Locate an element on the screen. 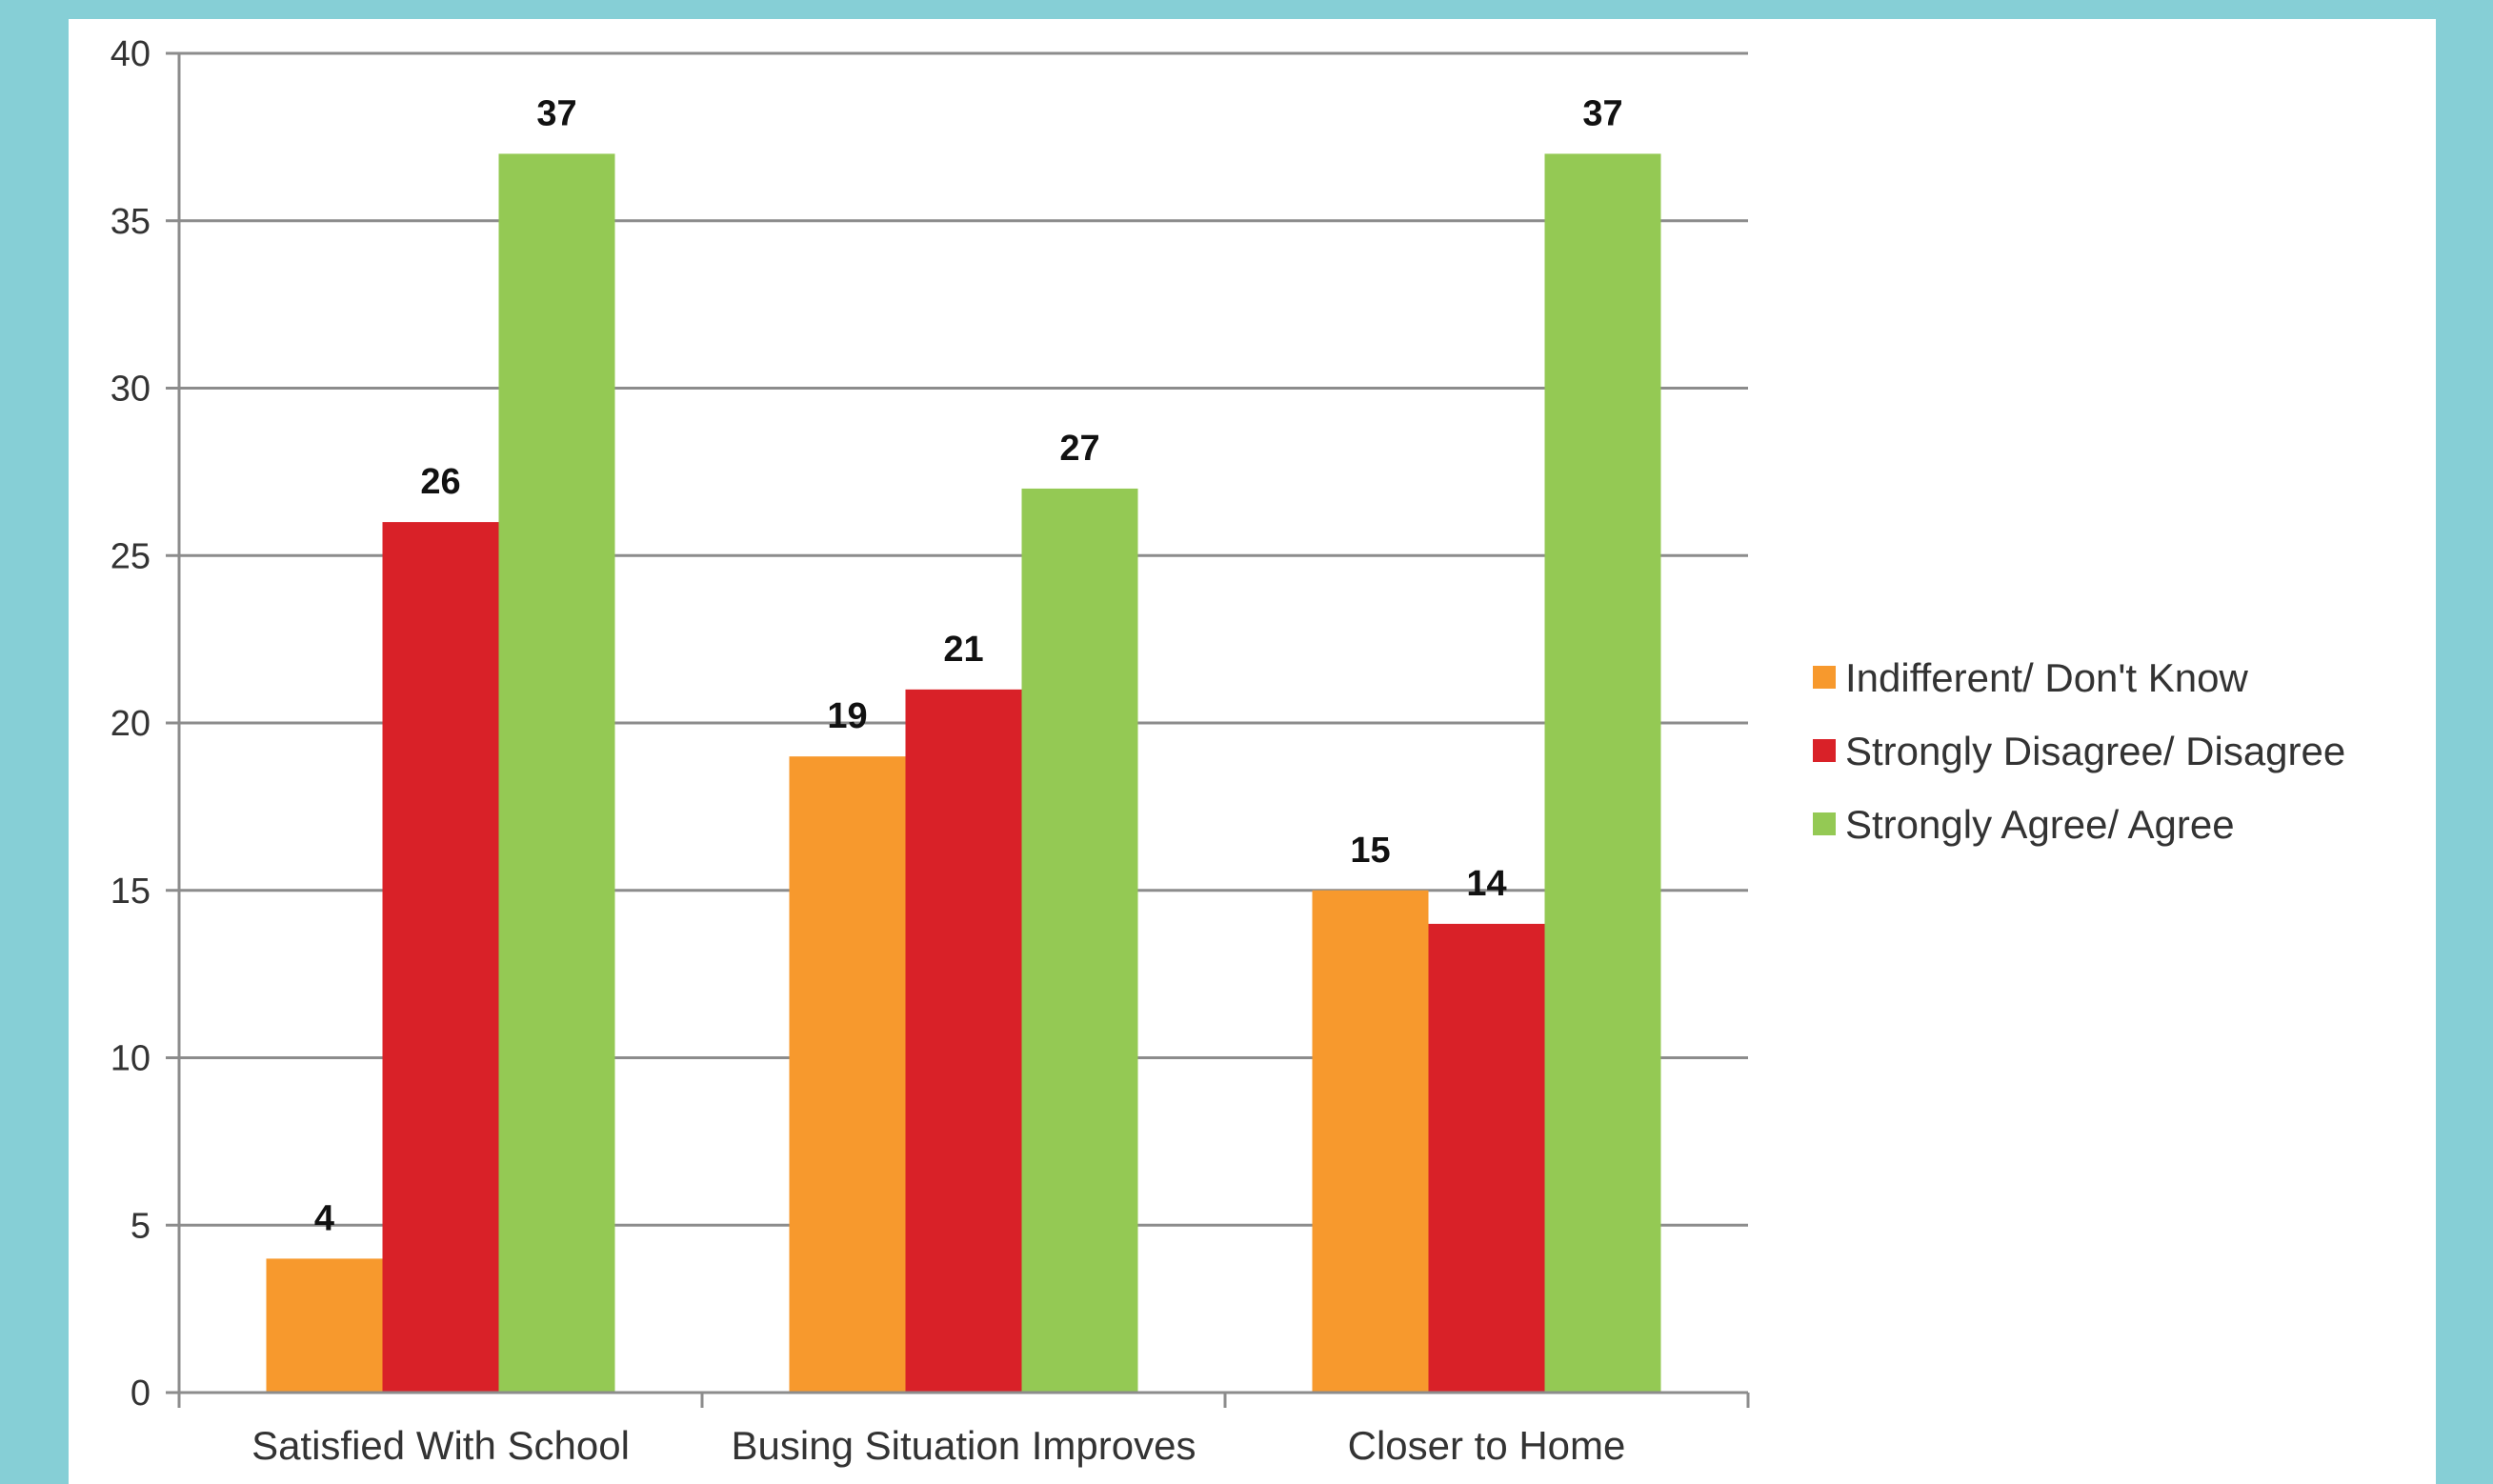 The image size is (2493, 1484). y-tick-label: 35 is located at coordinates (131, 222).